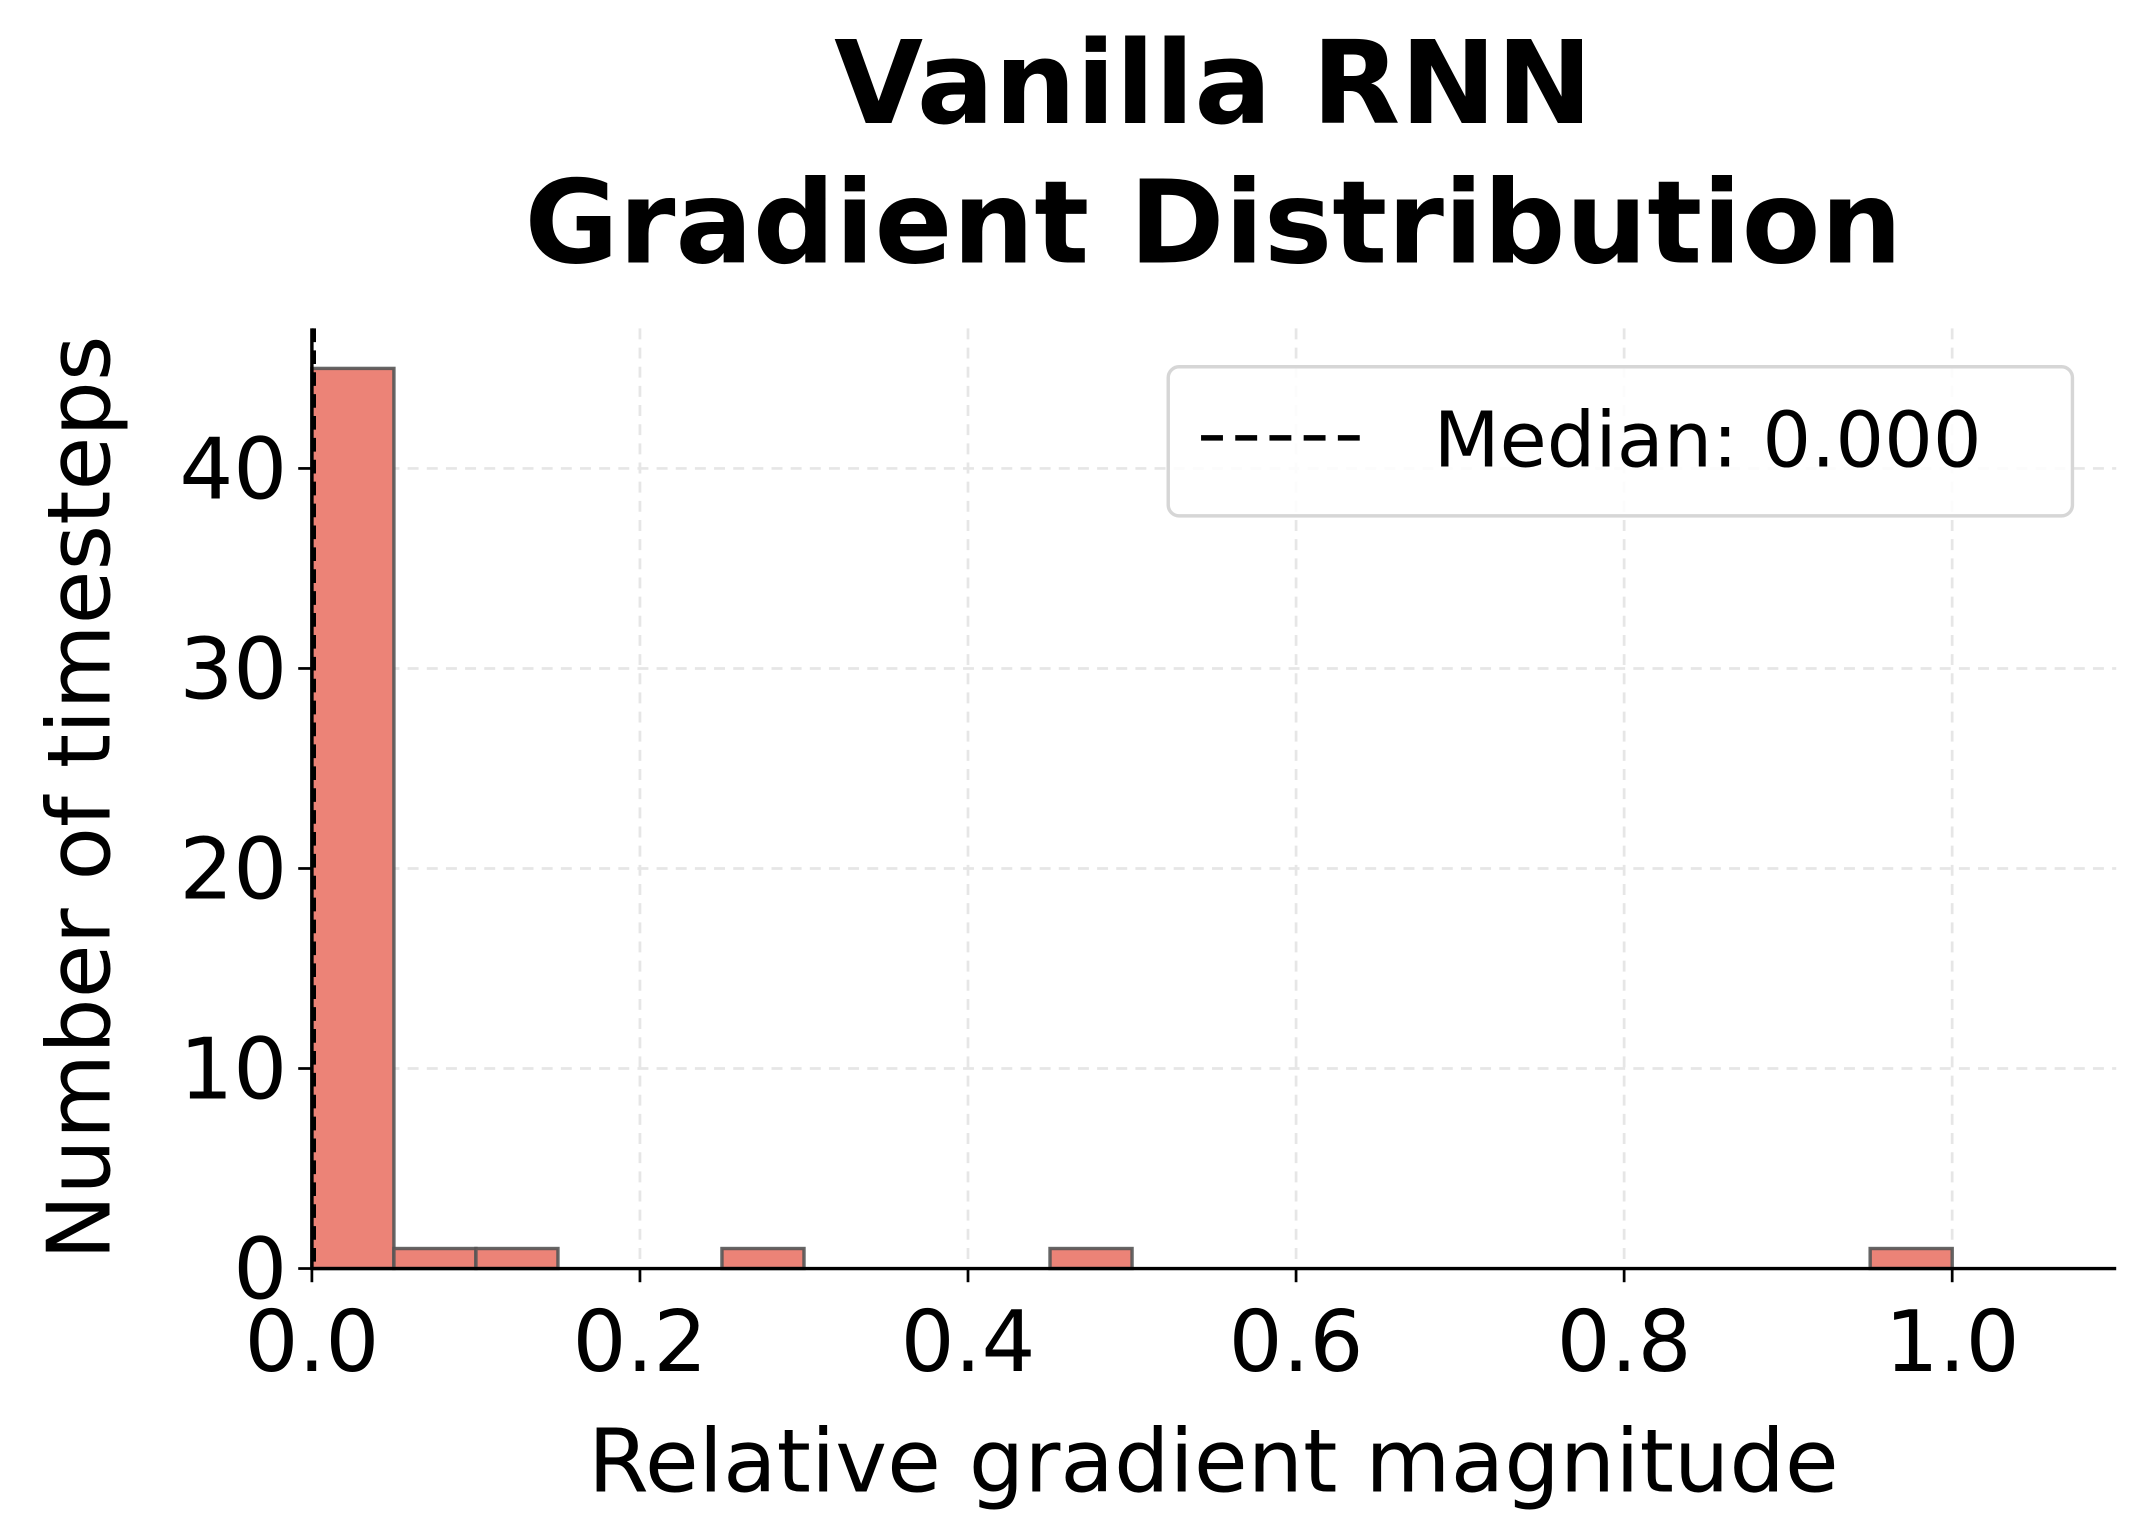 The image size is (2134, 1534). What do you see at coordinates (1708, 441) in the screenshot?
I see `legend-median-label: Median: 0.000` at bounding box center [1708, 441].